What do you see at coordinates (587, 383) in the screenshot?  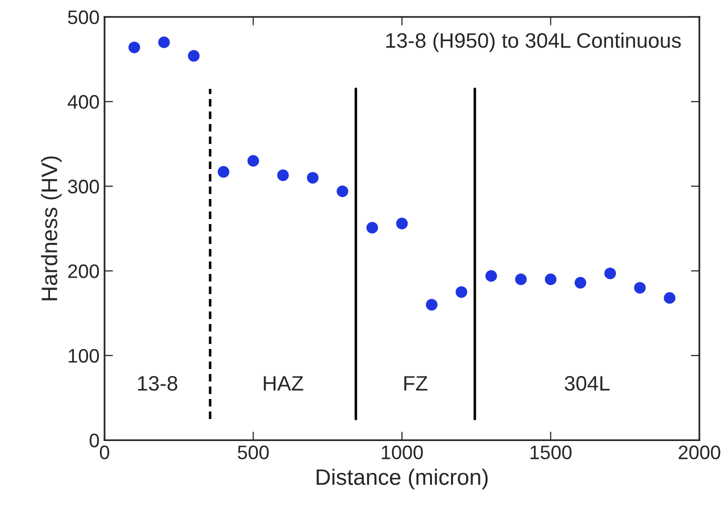 I see `annotation: 304L` at bounding box center [587, 383].